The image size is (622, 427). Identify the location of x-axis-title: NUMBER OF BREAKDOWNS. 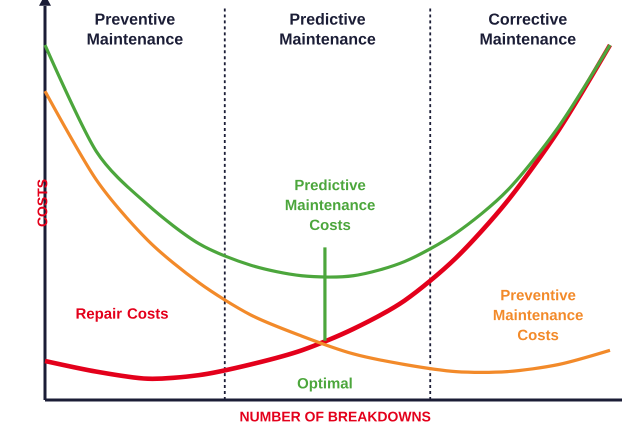
(335, 417).